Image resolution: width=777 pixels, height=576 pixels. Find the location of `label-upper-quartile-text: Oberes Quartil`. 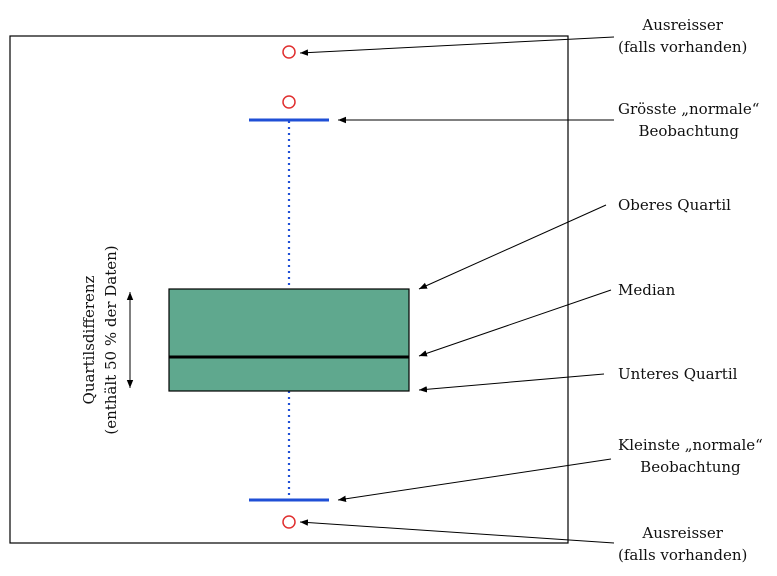

label-upper-quartile-text: Oberes Quartil is located at coordinates (674, 205).